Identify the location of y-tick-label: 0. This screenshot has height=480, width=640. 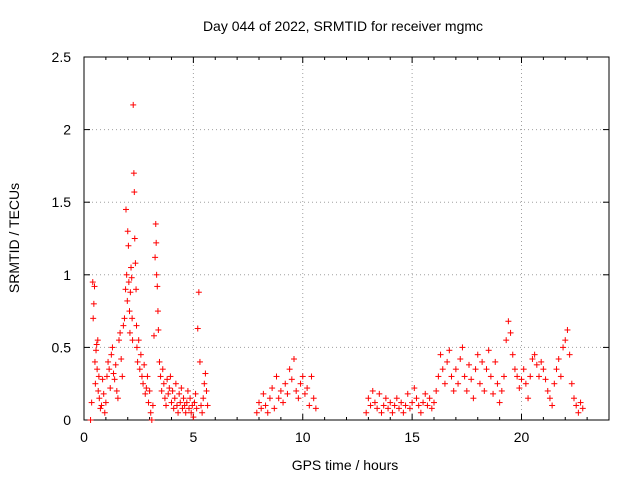
(67, 420).